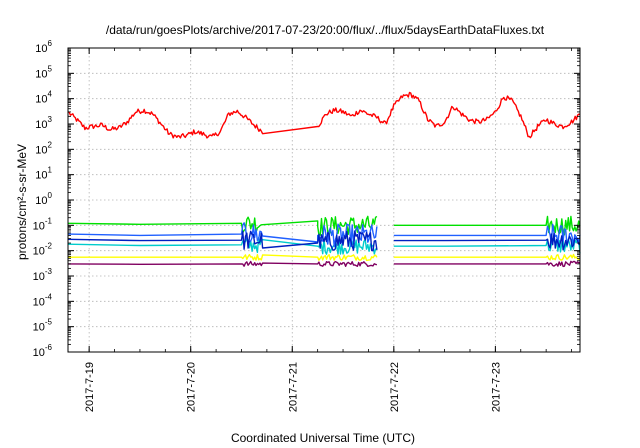  I want to click on y-tick-label: 10³, so click(43, 123).